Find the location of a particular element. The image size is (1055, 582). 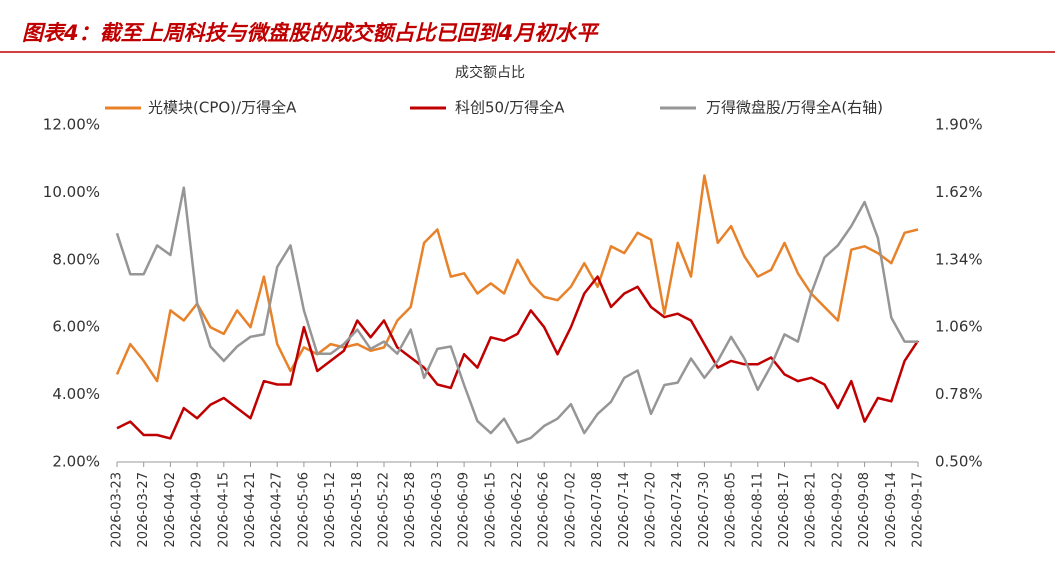

x-tick-label: 2026-07-14 is located at coordinates (624, 510).